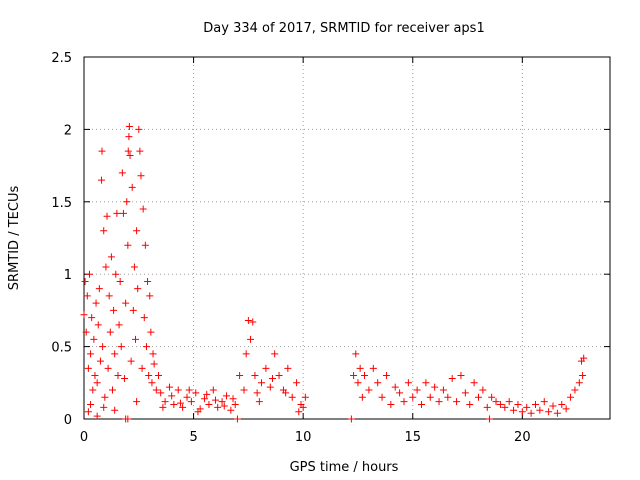  I want to click on x-tick-label: 0, so click(84, 437).